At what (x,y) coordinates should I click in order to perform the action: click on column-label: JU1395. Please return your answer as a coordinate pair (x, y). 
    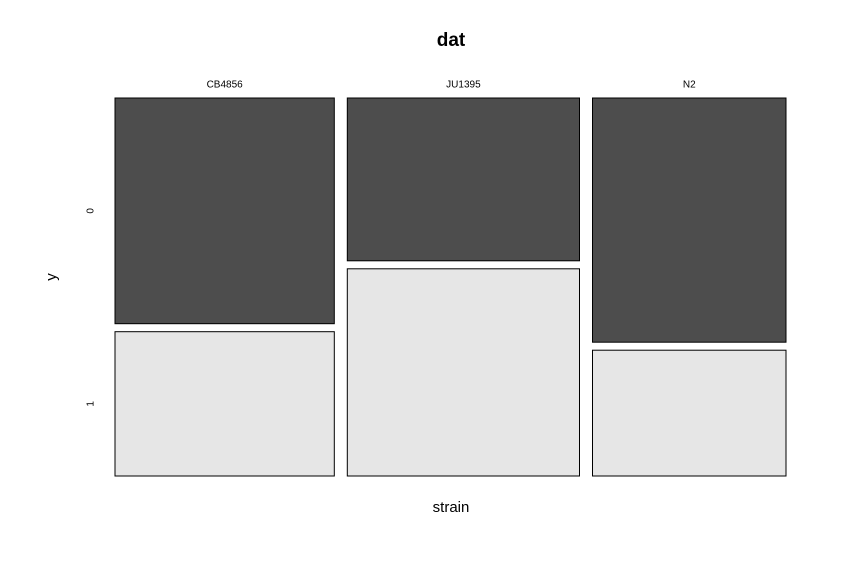
    Looking at the image, I should click on (463, 85).